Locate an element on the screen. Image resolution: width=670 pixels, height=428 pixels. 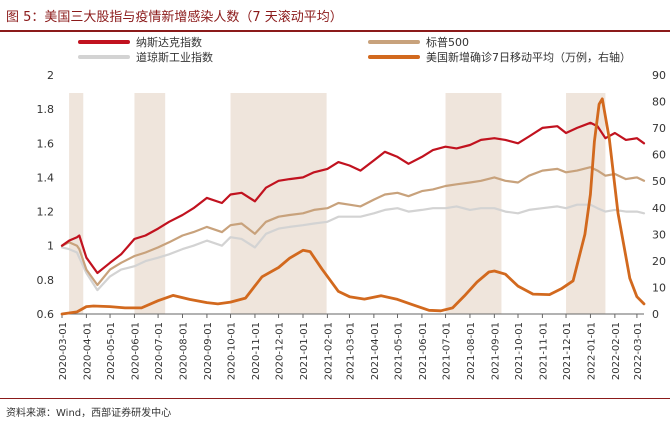
y-left-tick-label: 1.8 is located at coordinates (46, 109).